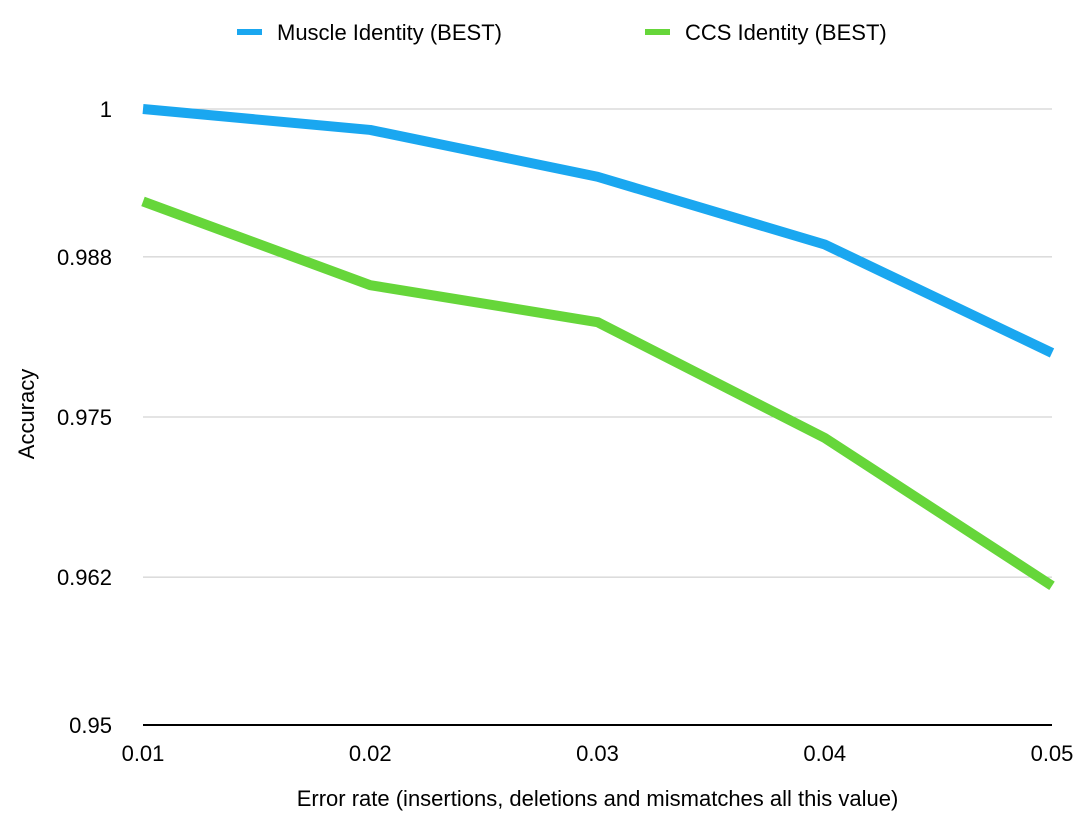 Image resolution: width=1090 pixels, height=838 pixels. Describe the element at coordinates (786, 32) in the screenshot. I see `legend-label: CCS Identity (BEST)` at that location.